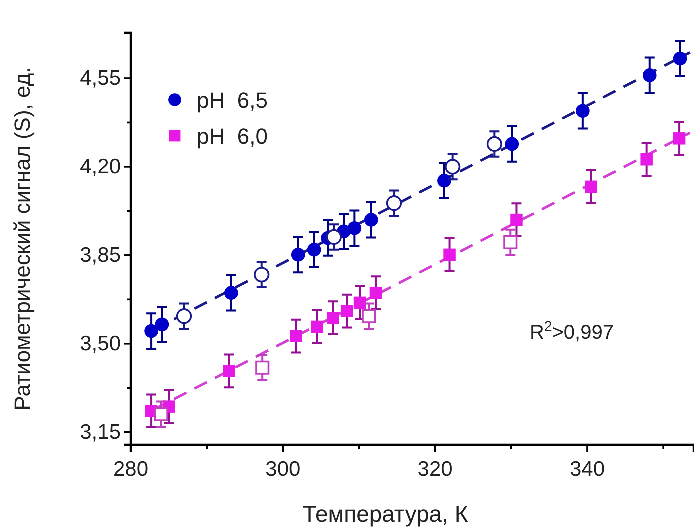 This screenshot has height=529, width=694. I want to click on y-tick-label: 3,50, so click(100, 344).